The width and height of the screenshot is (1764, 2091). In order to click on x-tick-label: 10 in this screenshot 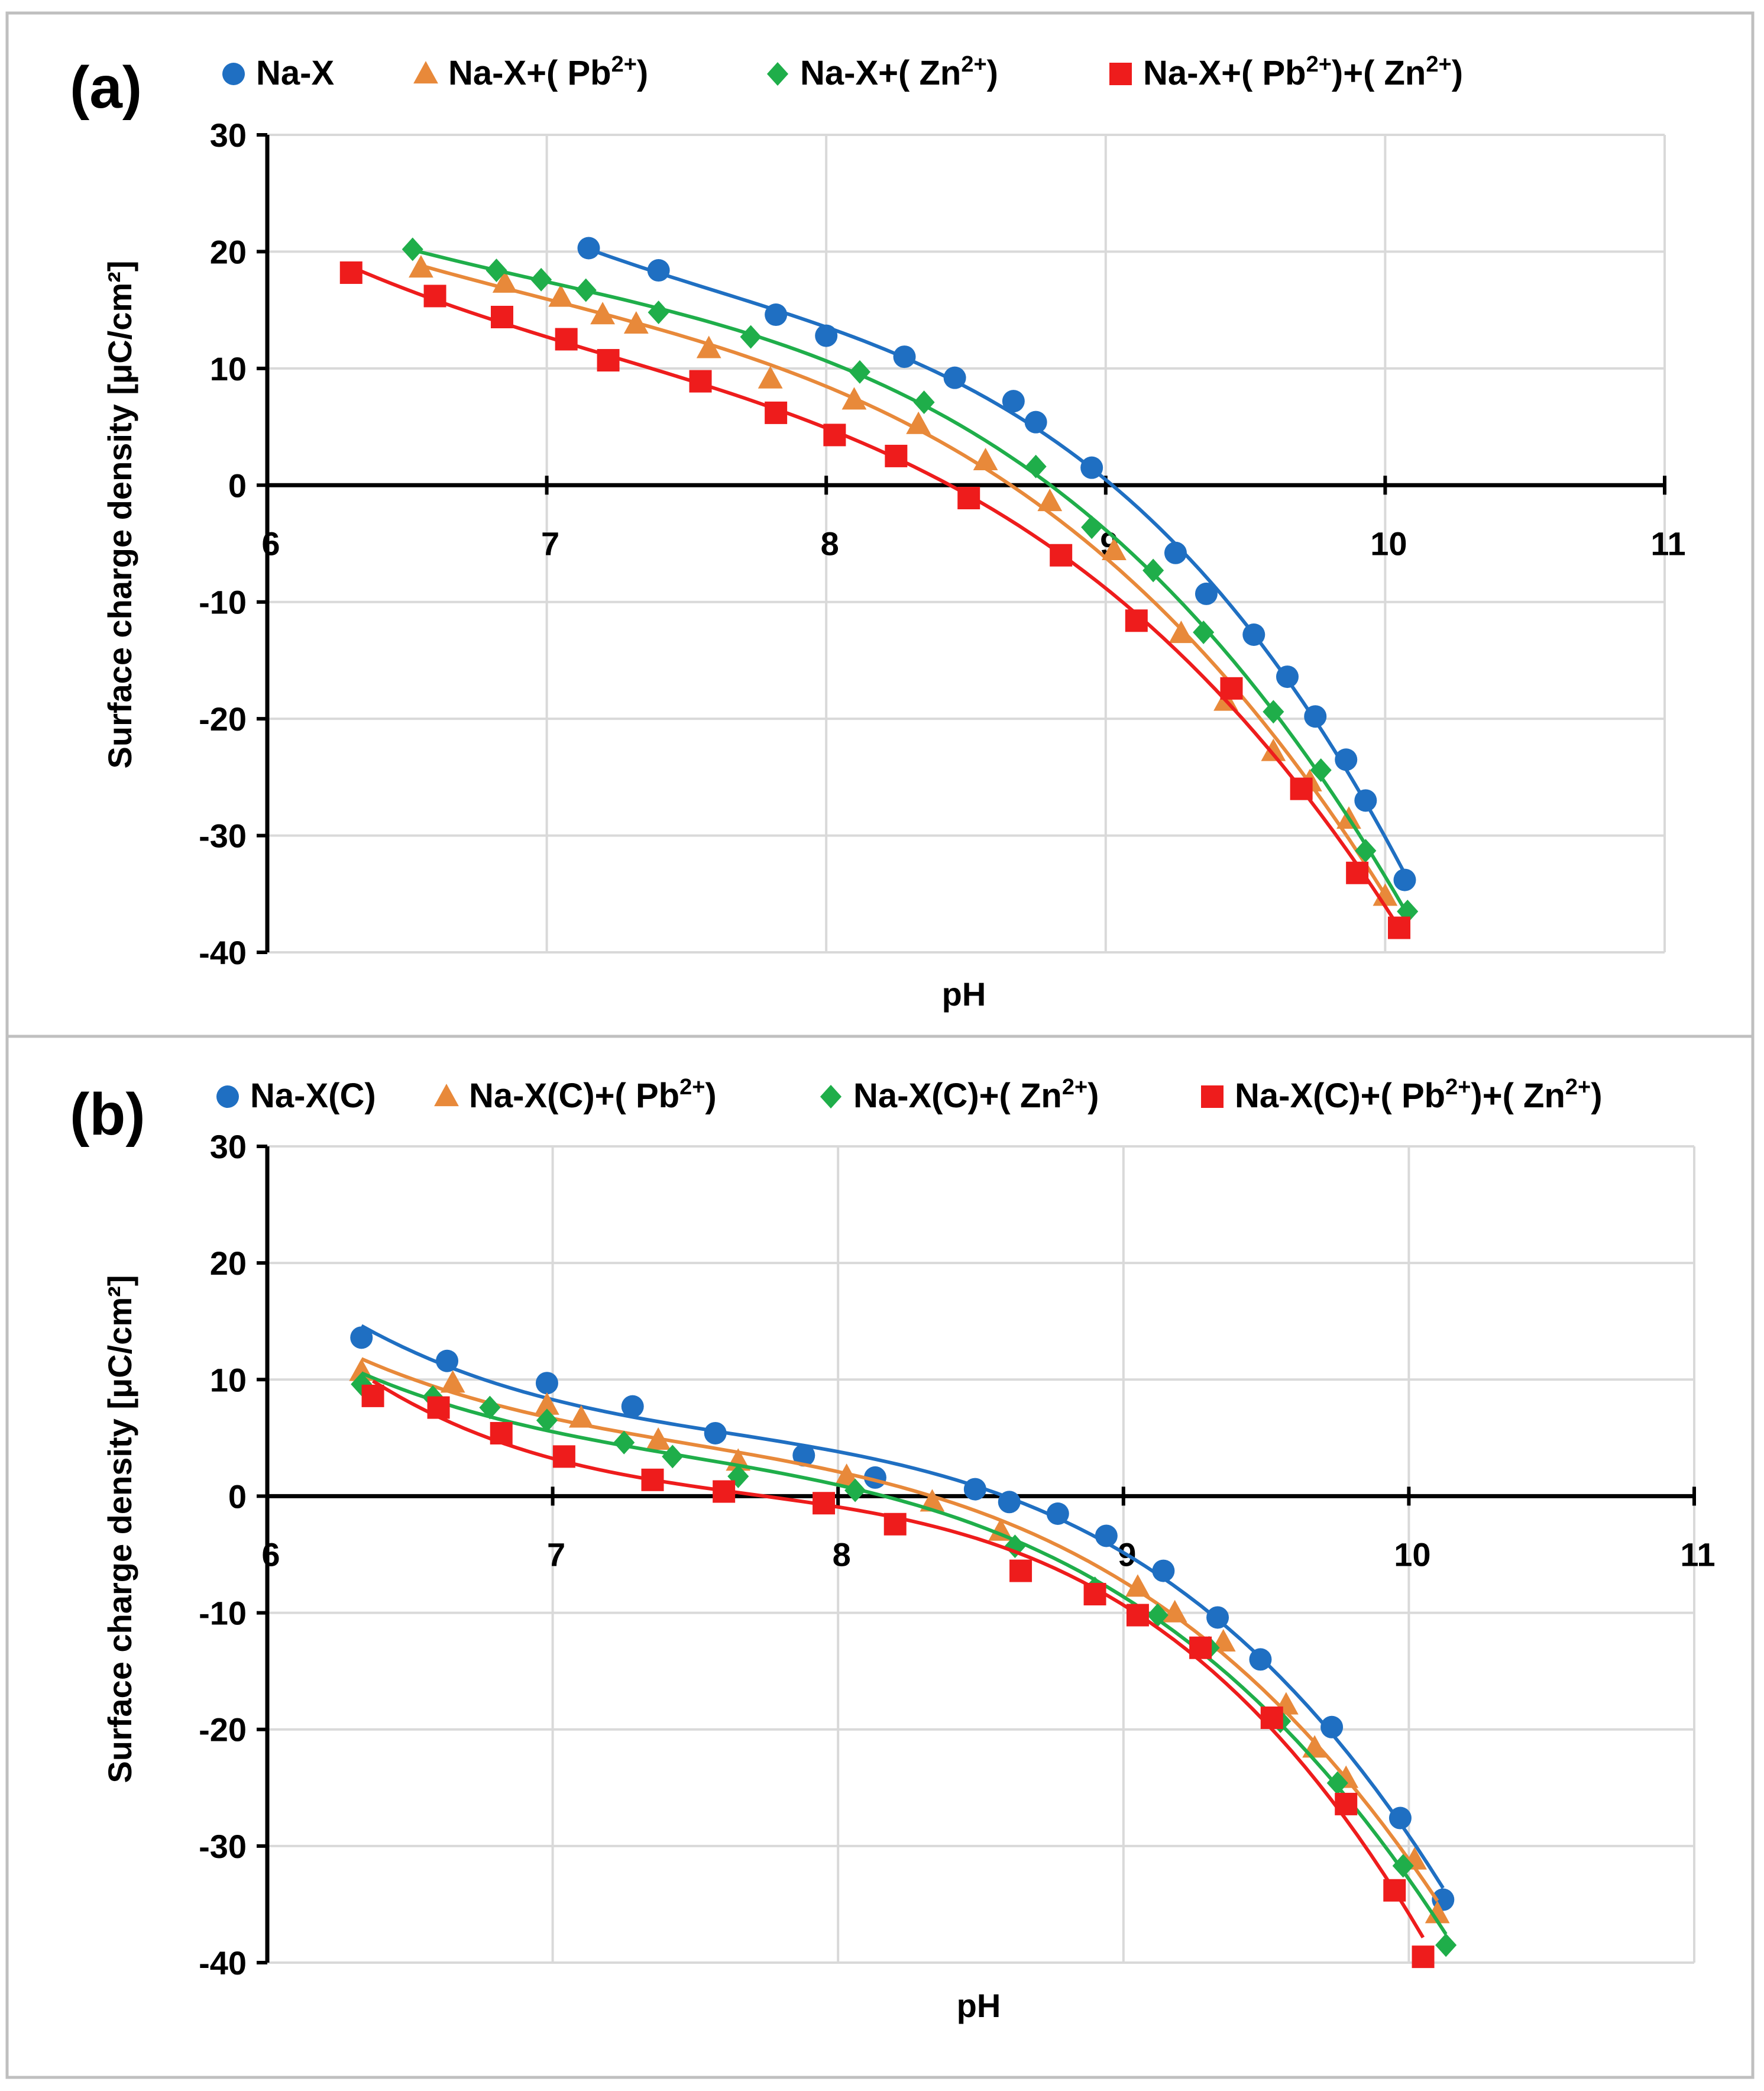, I will do `click(1388, 543)`.